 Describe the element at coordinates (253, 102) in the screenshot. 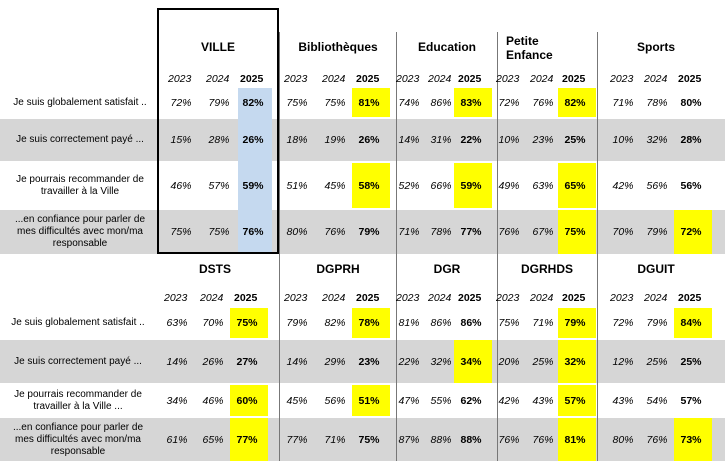

I see `top-cell: 82%` at that location.